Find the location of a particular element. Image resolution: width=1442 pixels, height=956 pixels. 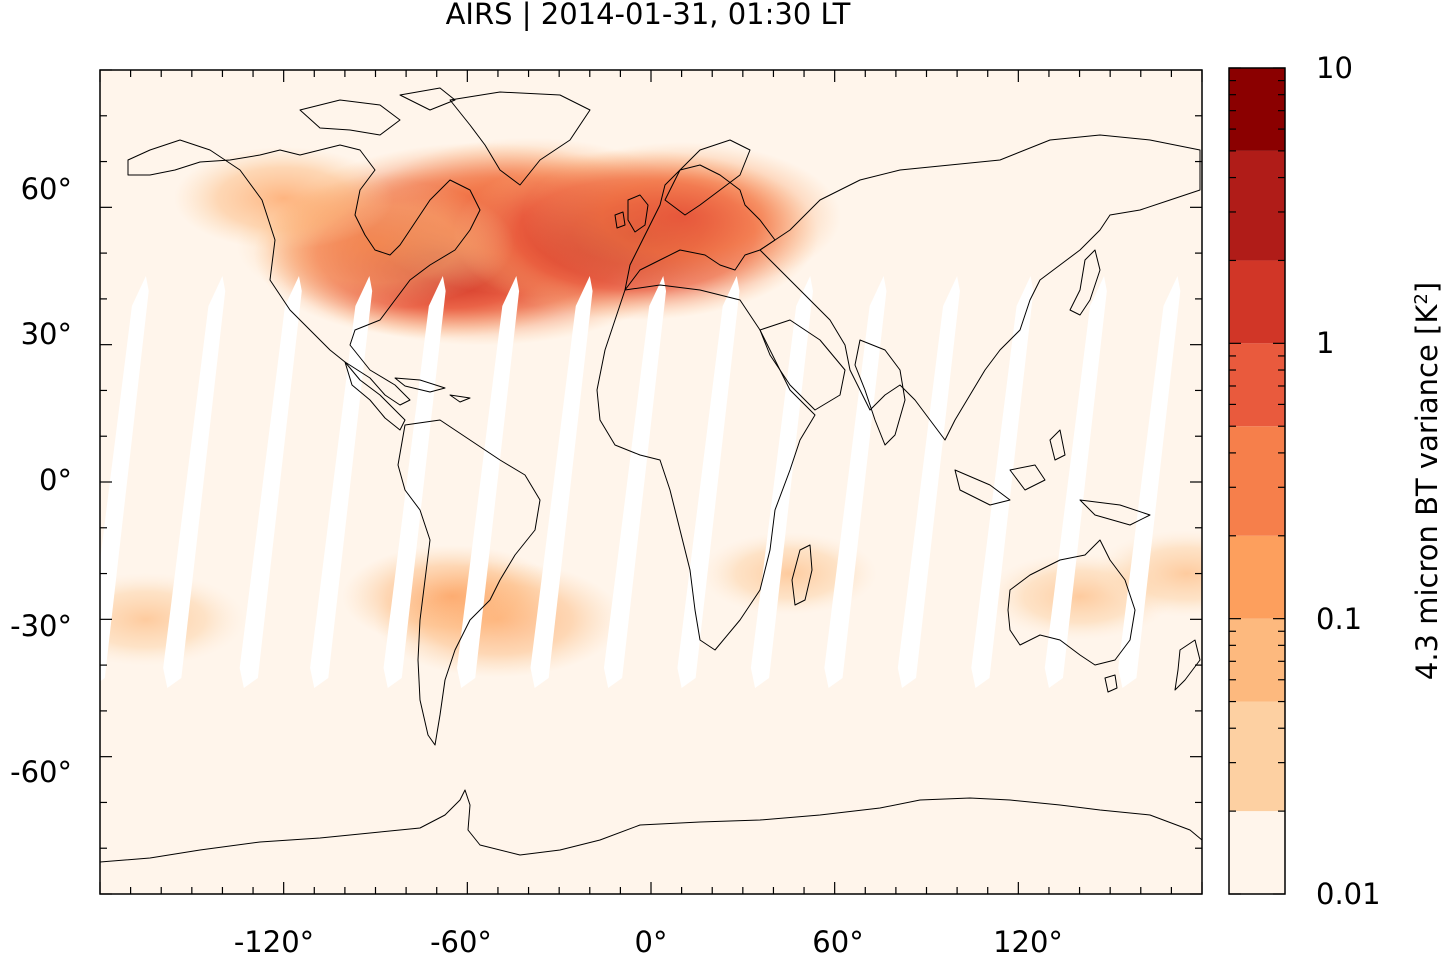

coast-antarctica is located at coordinates (651, 841).